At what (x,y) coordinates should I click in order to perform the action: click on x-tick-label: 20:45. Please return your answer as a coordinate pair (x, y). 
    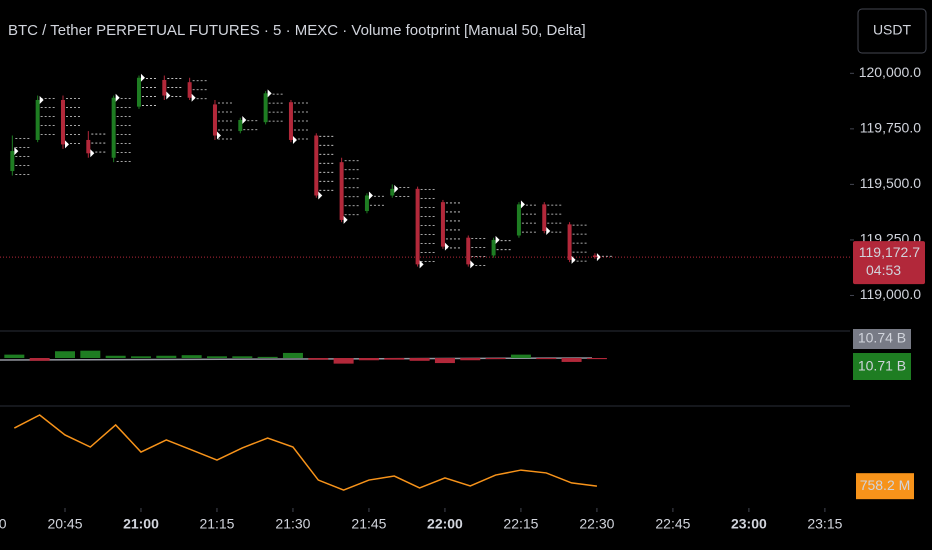
    Looking at the image, I should click on (64, 524).